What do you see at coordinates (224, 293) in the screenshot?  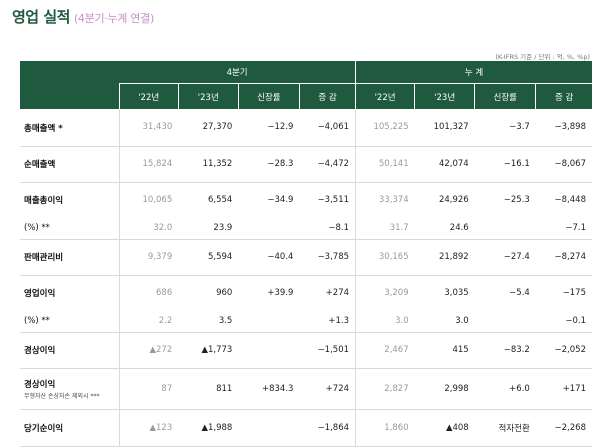 I see `table-cell: 960` at bounding box center [224, 293].